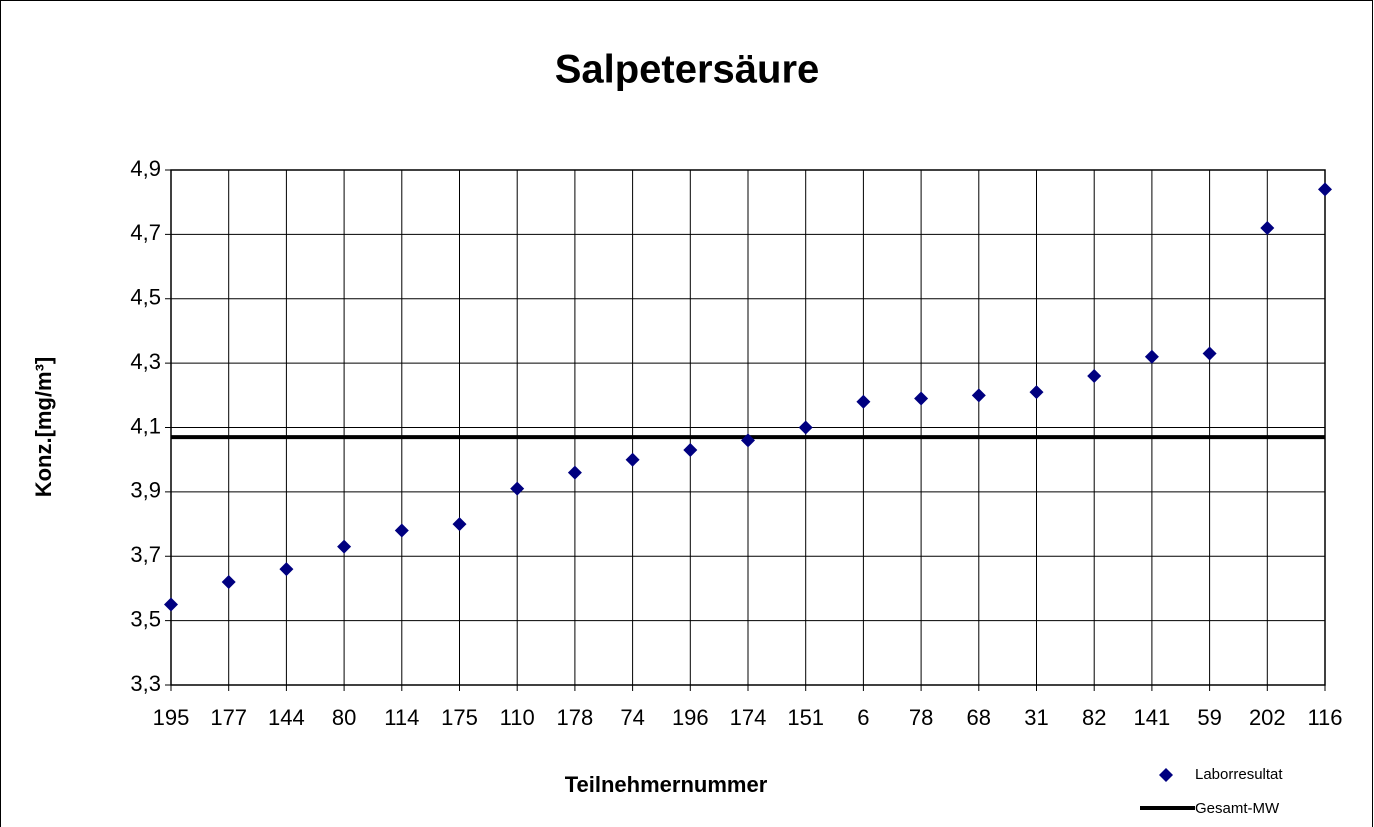 This screenshot has height=827, width=1374. What do you see at coordinates (286, 717) in the screenshot?
I see `x-tick-label: 144` at bounding box center [286, 717].